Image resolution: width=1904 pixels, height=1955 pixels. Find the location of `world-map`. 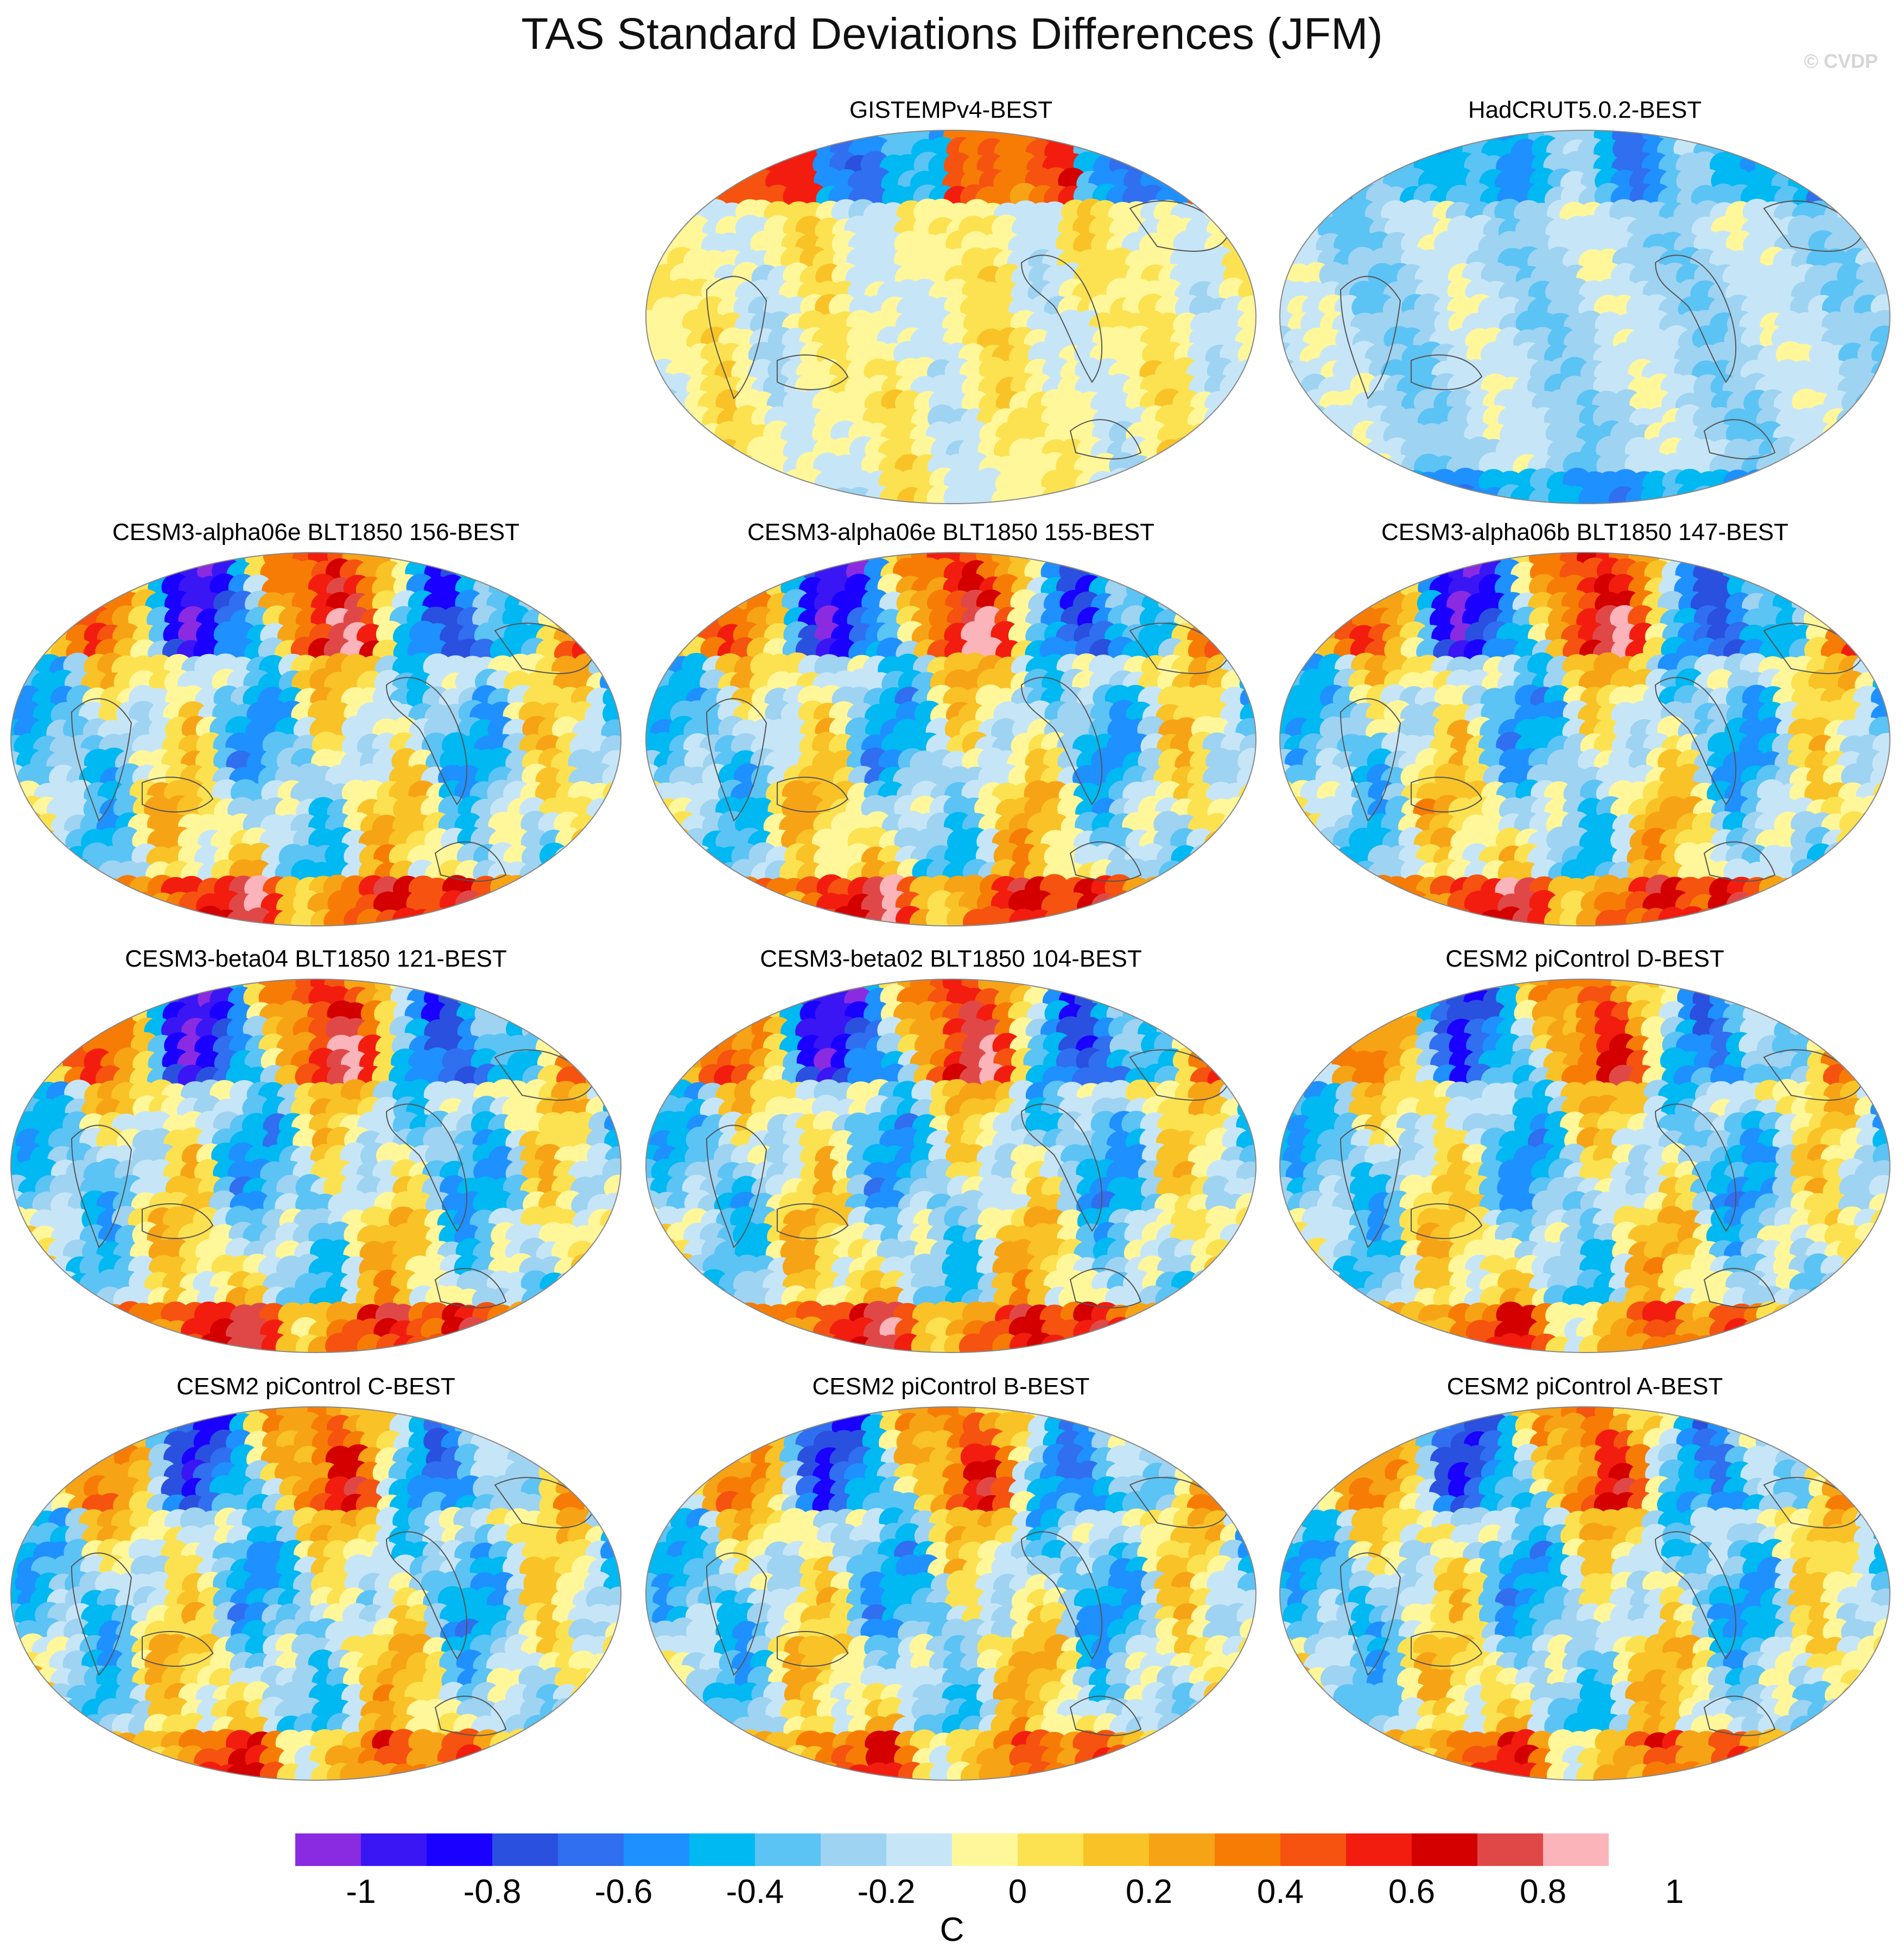

world-map is located at coordinates (950, 739).